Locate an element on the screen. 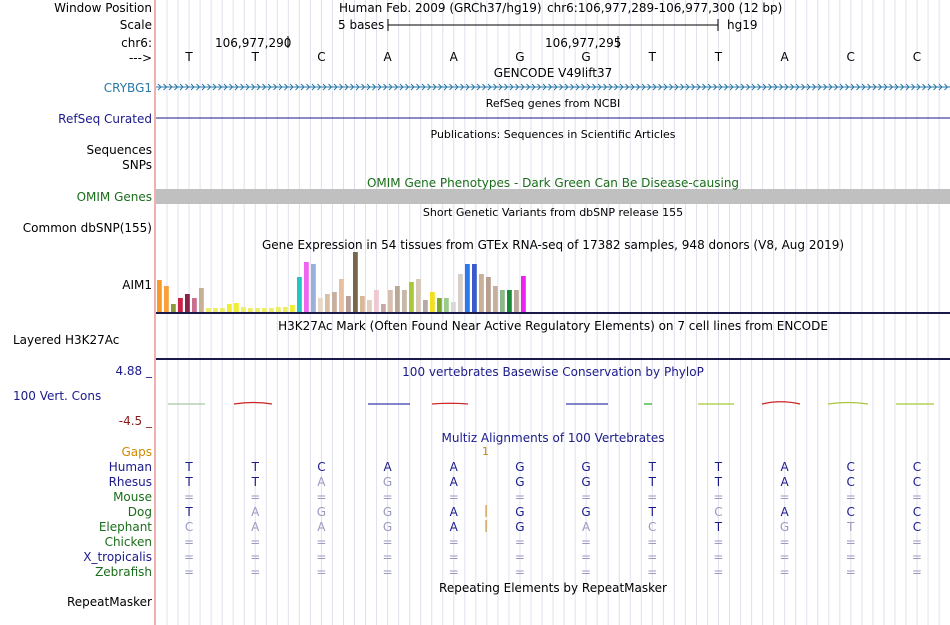 The height and width of the screenshot is (625, 950). species-label: Dog is located at coordinates (139, 512).